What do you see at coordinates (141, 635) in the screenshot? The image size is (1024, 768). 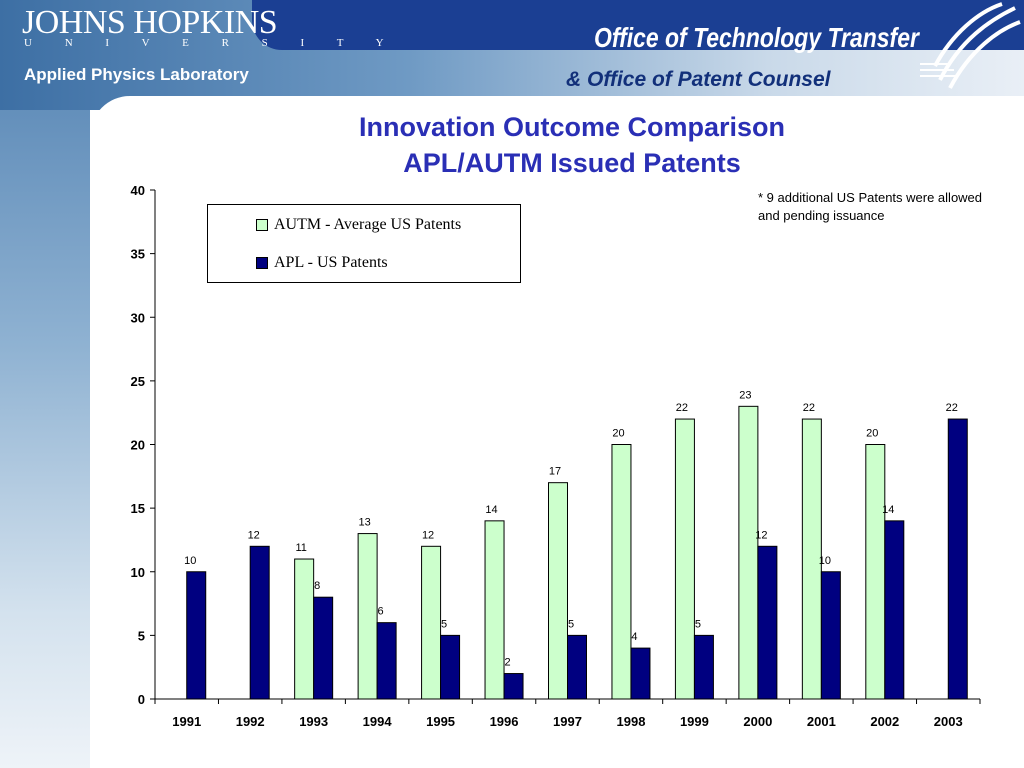 I see `y-tick-label: 5` at bounding box center [141, 635].